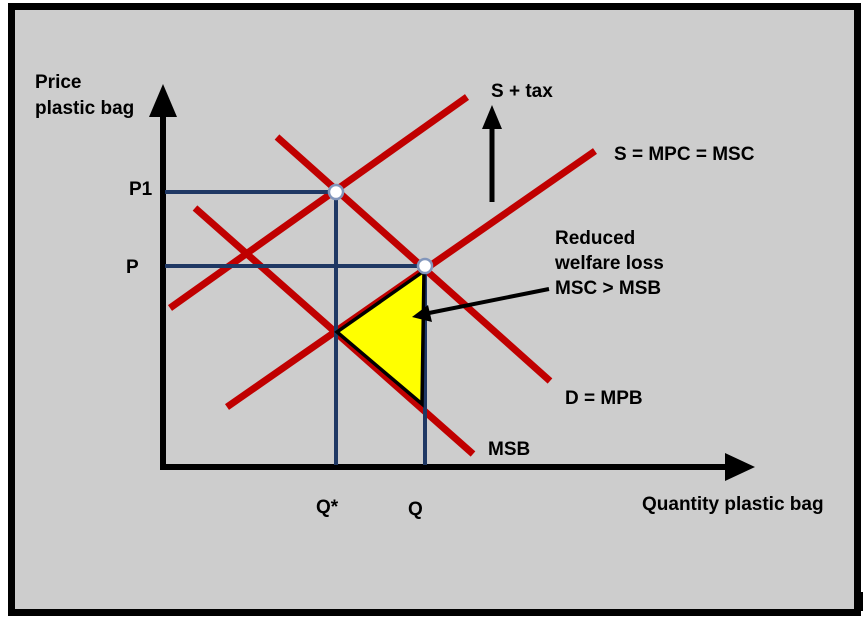 The width and height of the screenshot is (866, 619). I want to click on demand-mpb-curve, so click(413, 259).